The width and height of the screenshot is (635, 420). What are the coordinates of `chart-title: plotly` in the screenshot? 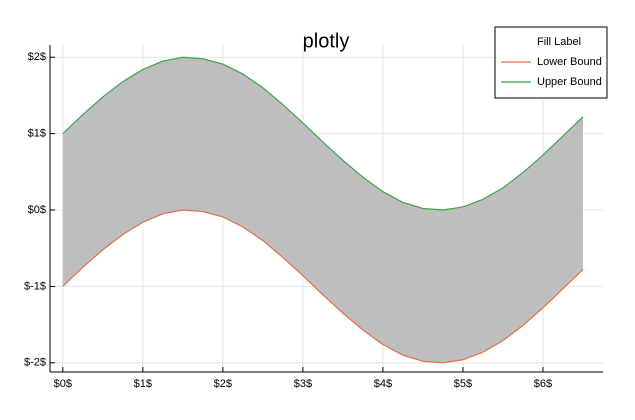 It's located at (326, 41).